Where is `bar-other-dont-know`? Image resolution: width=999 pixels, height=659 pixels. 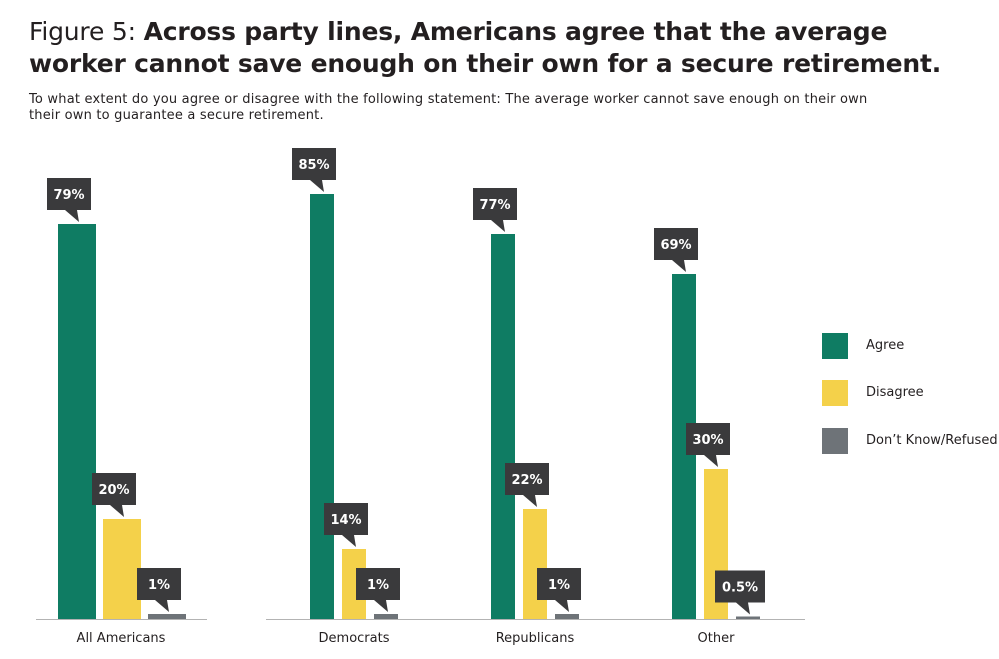 bar-other-dont-know is located at coordinates (748, 617).